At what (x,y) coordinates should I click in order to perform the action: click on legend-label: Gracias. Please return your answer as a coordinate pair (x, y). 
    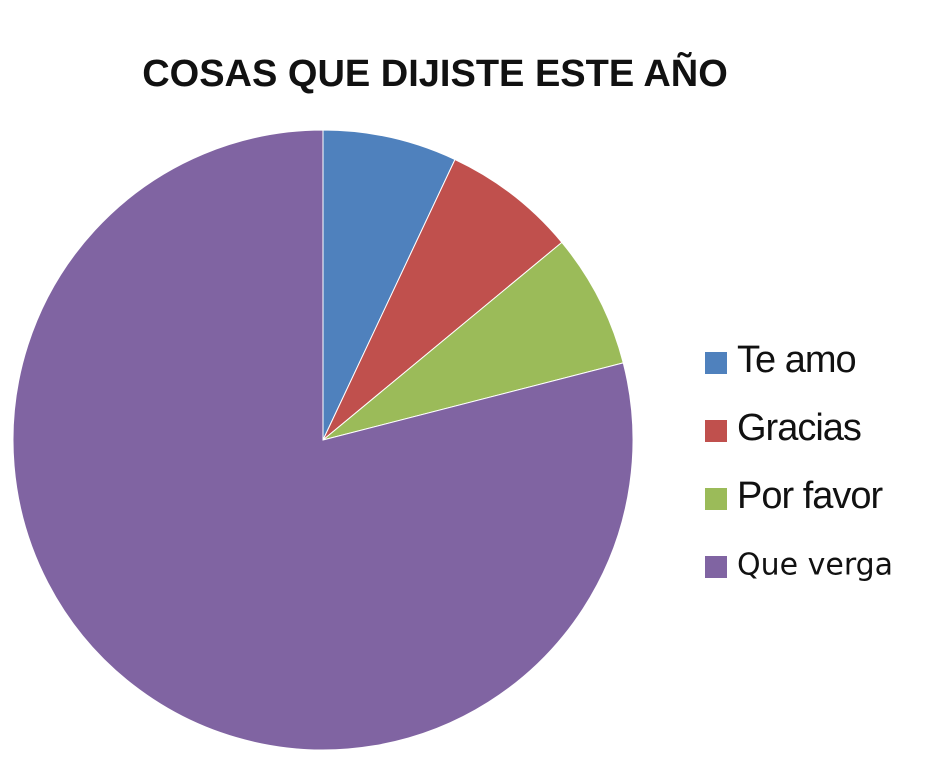
    Looking at the image, I should click on (799, 428).